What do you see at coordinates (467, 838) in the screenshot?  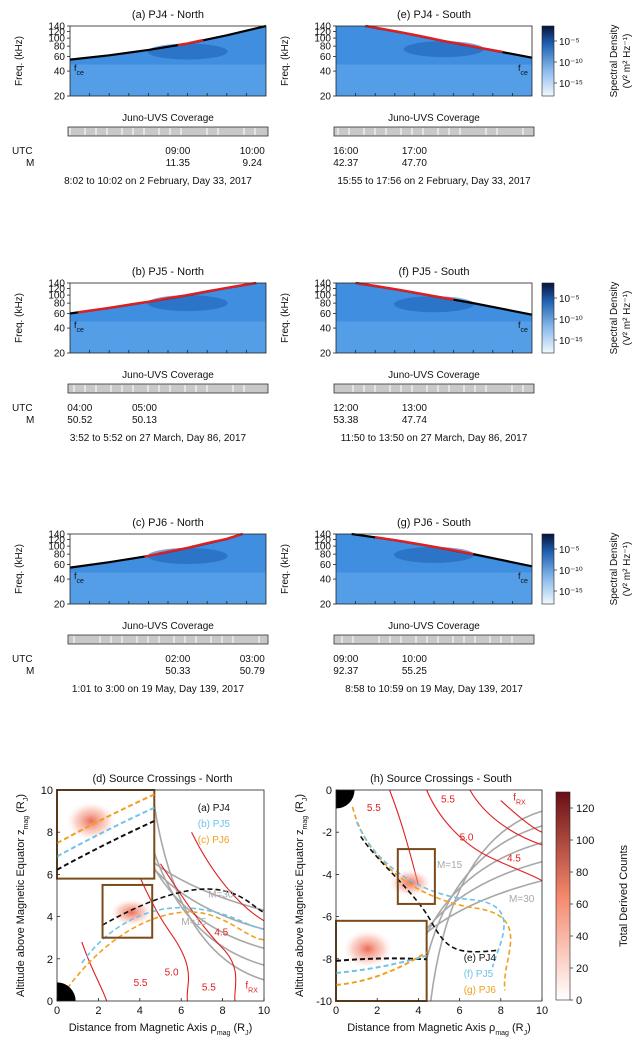 I see `contour-label: 5.0` at bounding box center [467, 838].